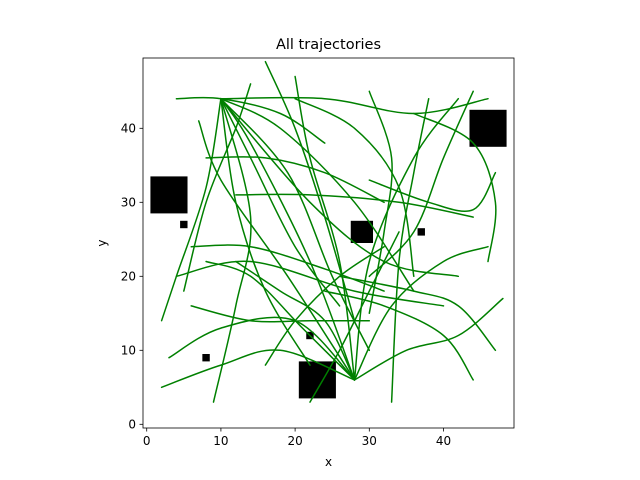 Image resolution: width=640 pixels, height=480 pixels. Describe the element at coordinates (147, 441) in the screenshot. I see `x-tick-label-0: 0` at that location.